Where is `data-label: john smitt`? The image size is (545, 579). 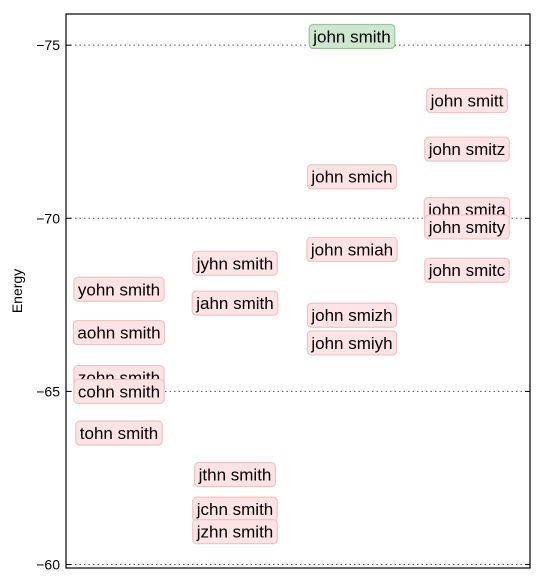 data-label: john smitt is located at coordinates (467, 100).